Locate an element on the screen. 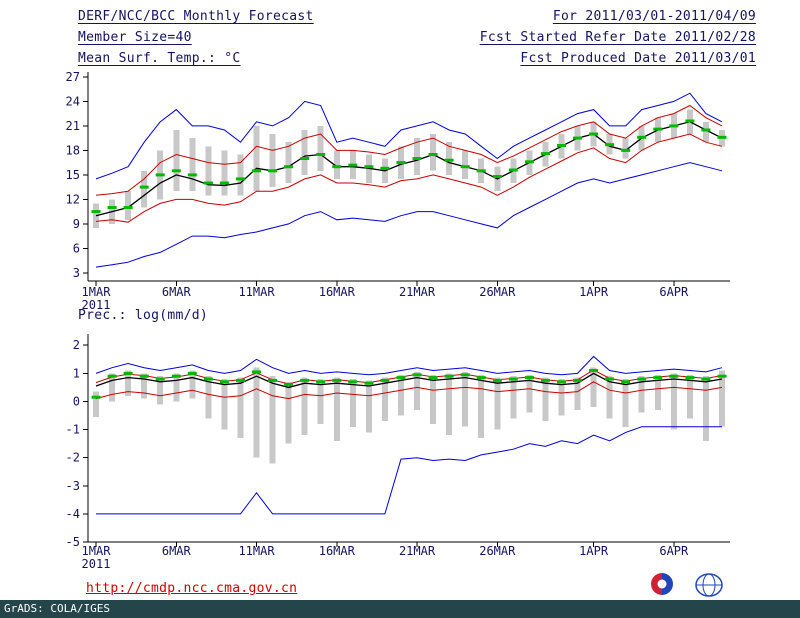  svg-text: 0 is located at coordinates (76, 402).